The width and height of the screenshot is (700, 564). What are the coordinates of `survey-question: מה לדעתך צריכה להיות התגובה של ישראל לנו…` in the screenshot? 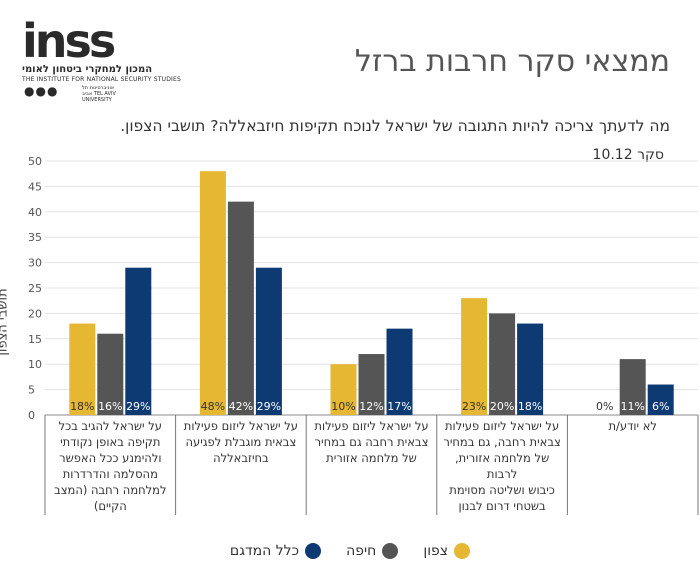 It's located at (395, 126).